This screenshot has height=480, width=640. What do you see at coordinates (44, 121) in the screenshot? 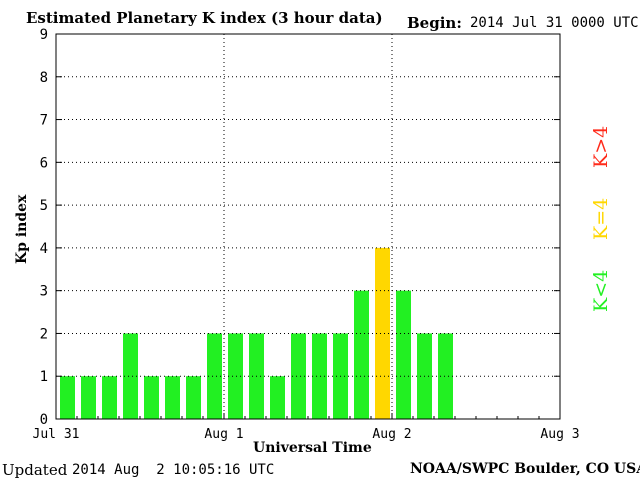
I see `y-tick-label: 7` at bounding box center [44, 121].